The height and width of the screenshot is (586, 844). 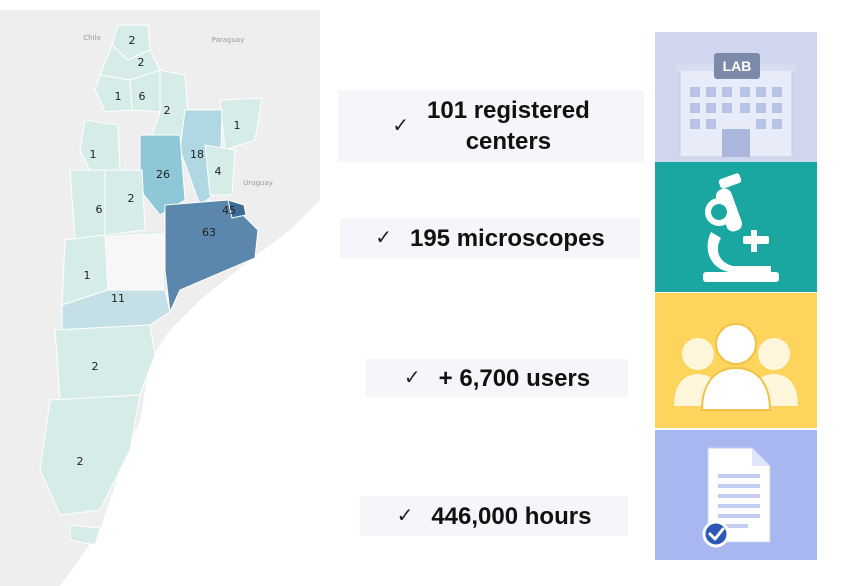 What do you see at coordinates (258, 183) in the screenshot?
I see `country-label-uruguay: Uruguay` at bounding box center [258, 183].